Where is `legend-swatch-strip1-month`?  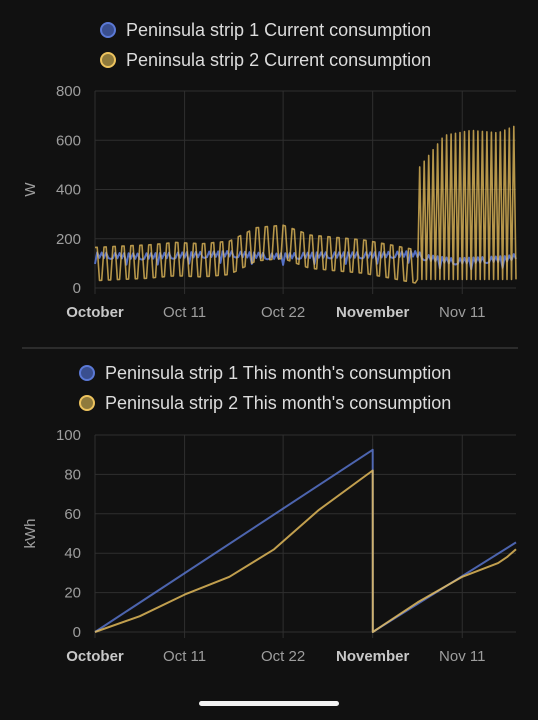
legend-swatch-strip1-month is located at coordinates (87, 373).